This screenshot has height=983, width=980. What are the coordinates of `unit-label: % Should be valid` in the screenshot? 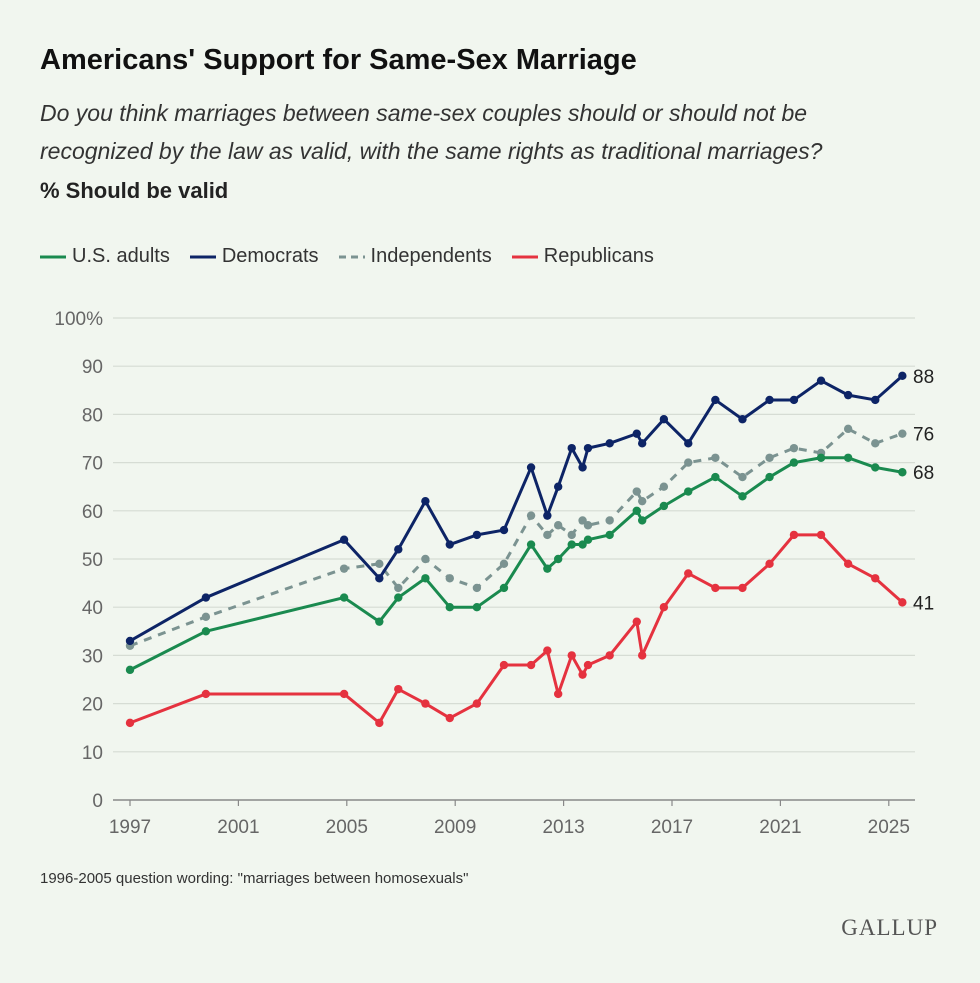 It's located at (134, 190).